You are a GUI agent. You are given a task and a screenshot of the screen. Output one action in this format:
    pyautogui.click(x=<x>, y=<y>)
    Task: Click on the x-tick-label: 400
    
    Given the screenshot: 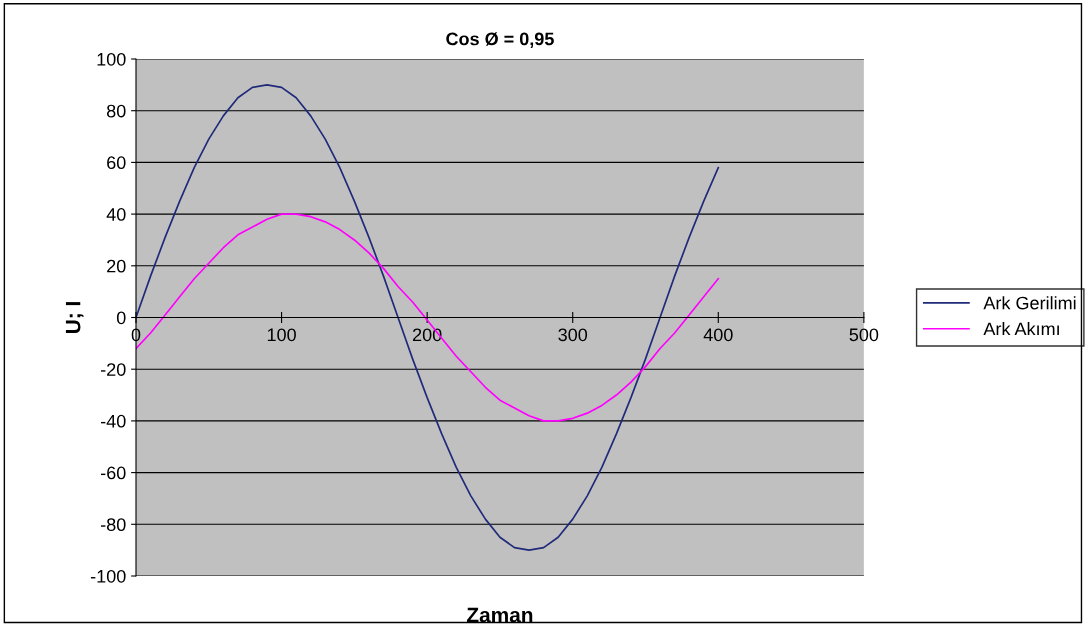 What is the action you would take?
    pyautogui.click(x=718, y=335)
    